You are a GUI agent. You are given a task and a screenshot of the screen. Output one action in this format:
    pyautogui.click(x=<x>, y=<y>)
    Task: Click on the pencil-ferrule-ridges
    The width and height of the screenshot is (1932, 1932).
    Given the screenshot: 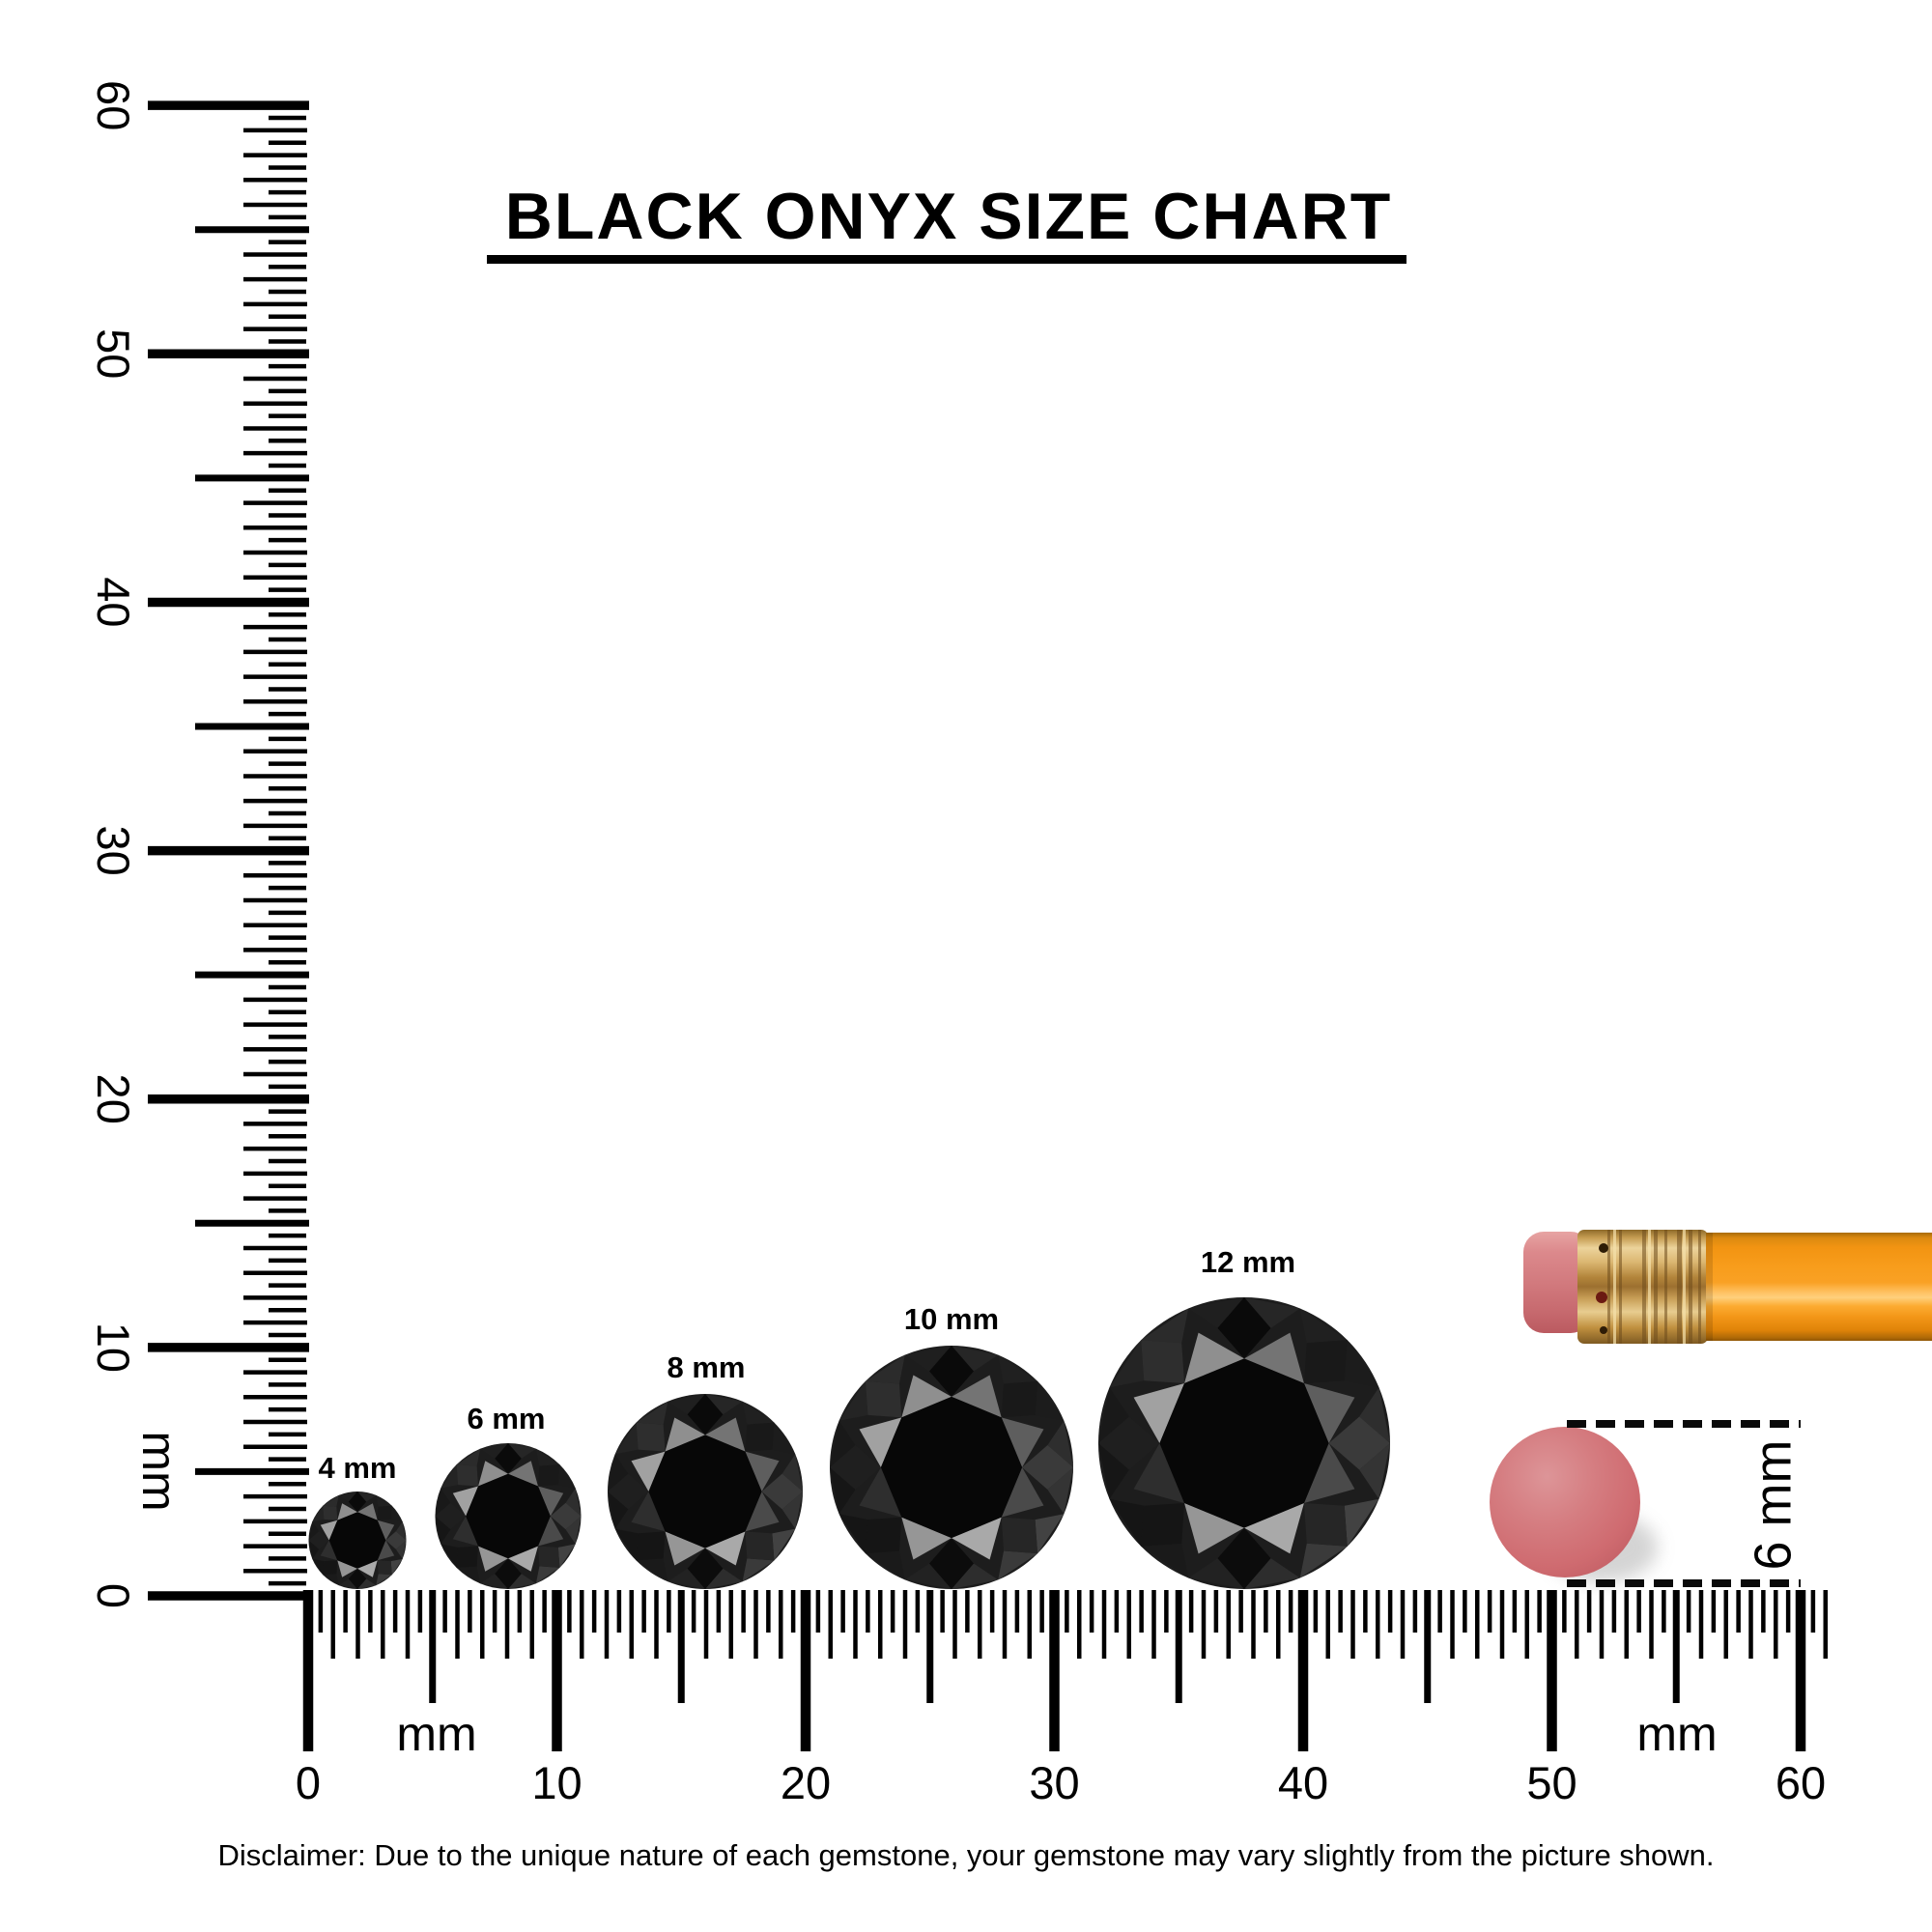 What is the action you would take?
    pyautogui.click(x=1654, y=1287)
    